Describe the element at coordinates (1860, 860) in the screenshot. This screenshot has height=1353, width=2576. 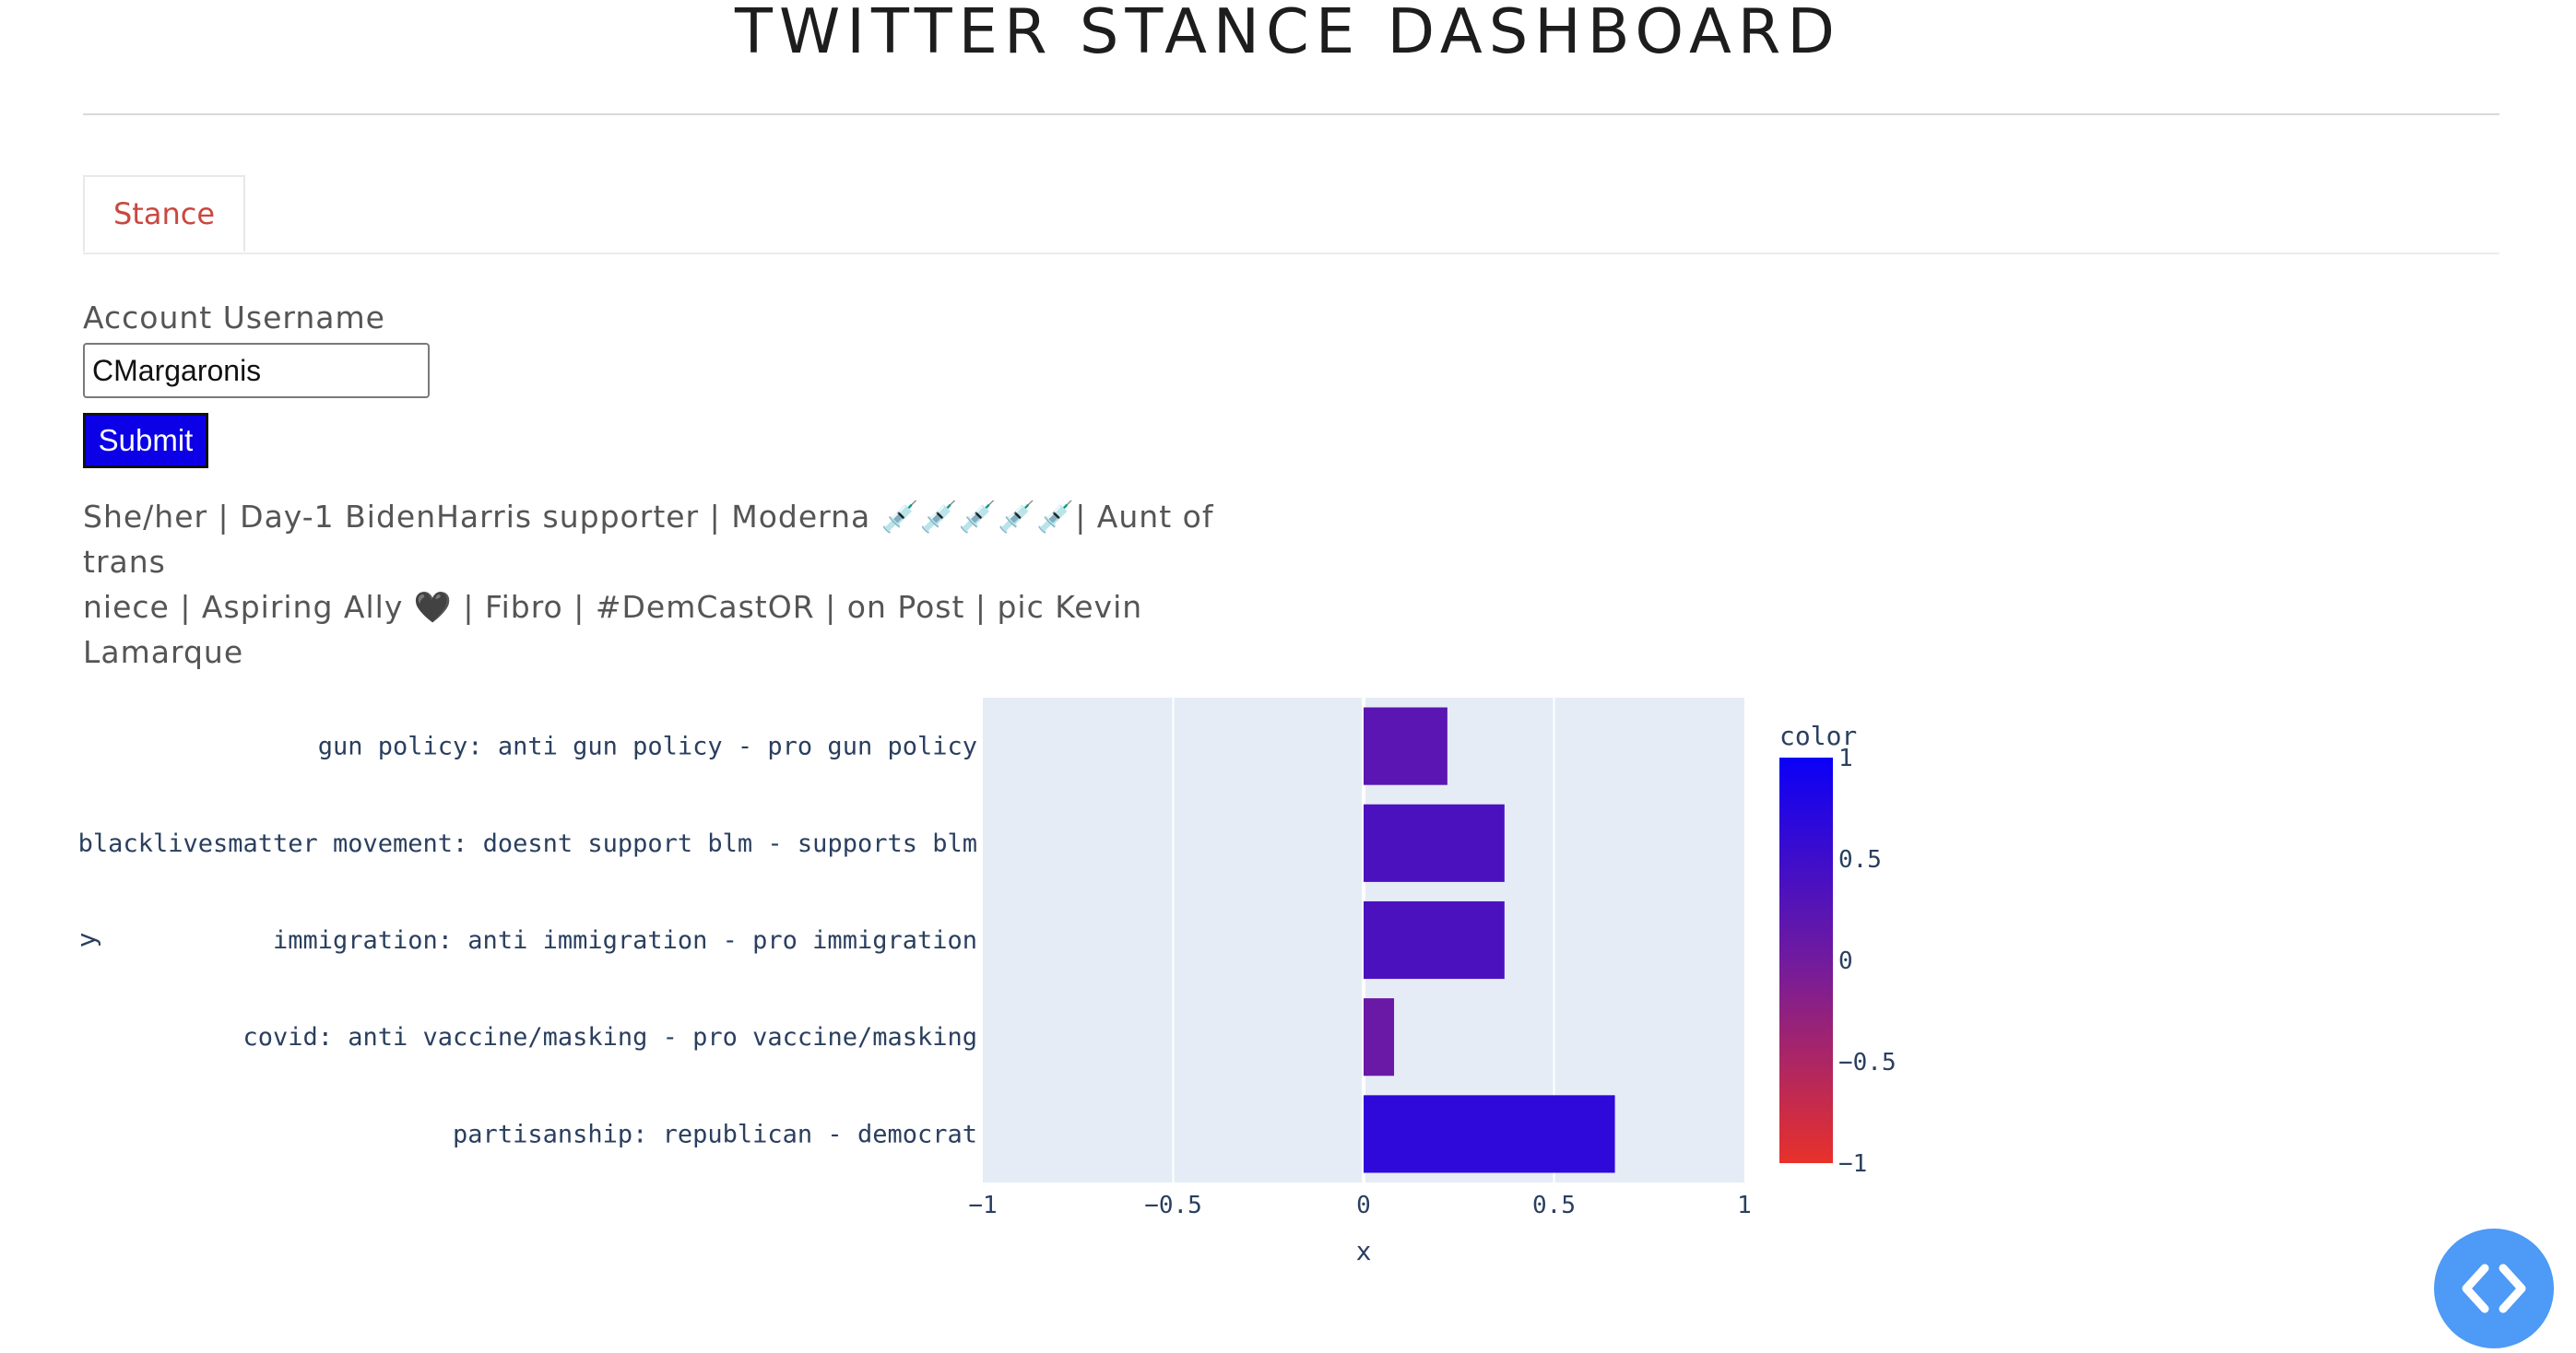
I see `colorbar-tick-label: 0.5` at that location.